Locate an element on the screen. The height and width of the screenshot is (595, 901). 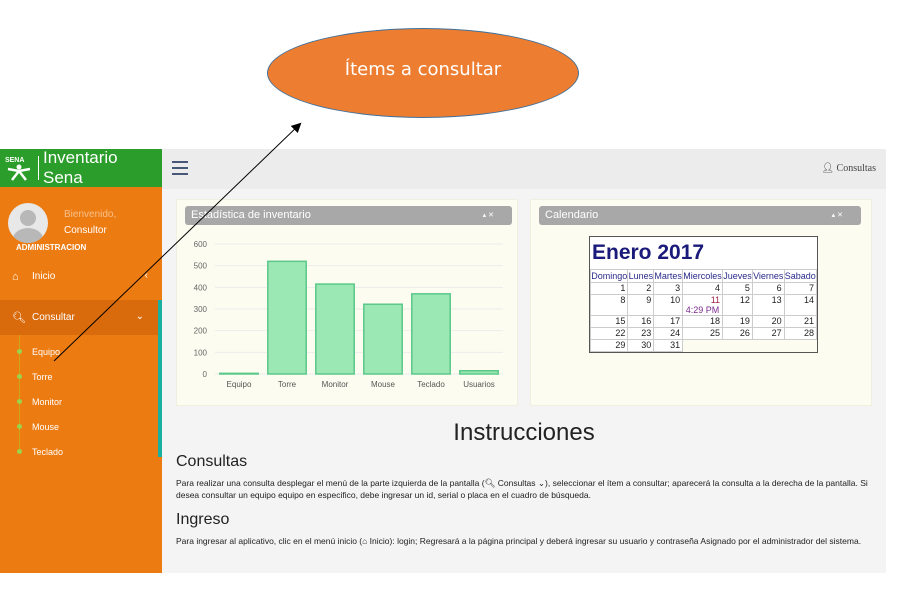
calendar-day-5: 5 is located at coordinates (737, 288).